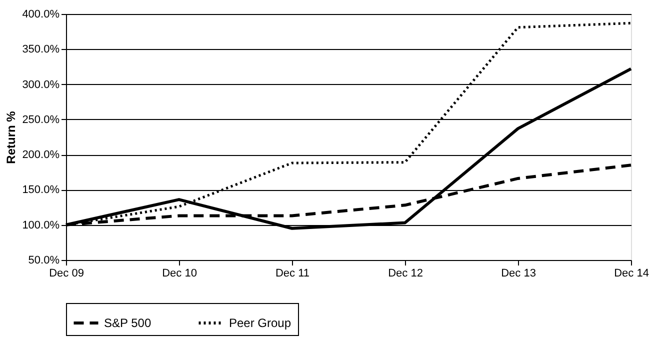 The width and height of the screenshot is (661, 346). I want to click on y-tick-label: 350.0%, so click(41, 50).